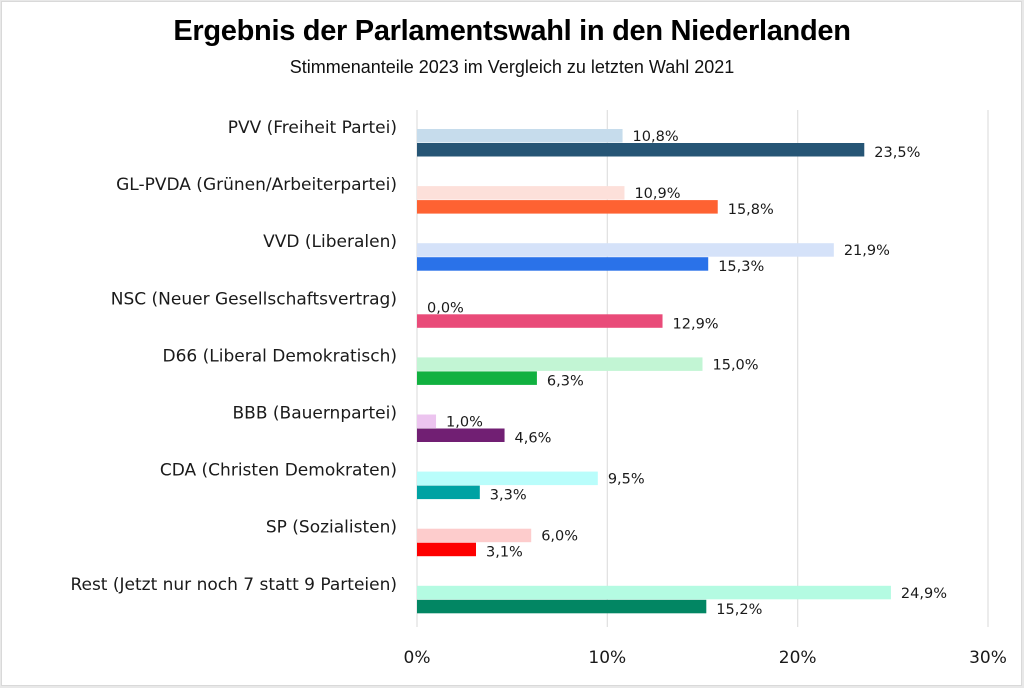 This screenshot has width=1024, height=688. Describe the element at coordinates (254, 299) in the screenshot. I see `category-label: NSC (Neuer Gesellschaftsvertrag)` at that location.